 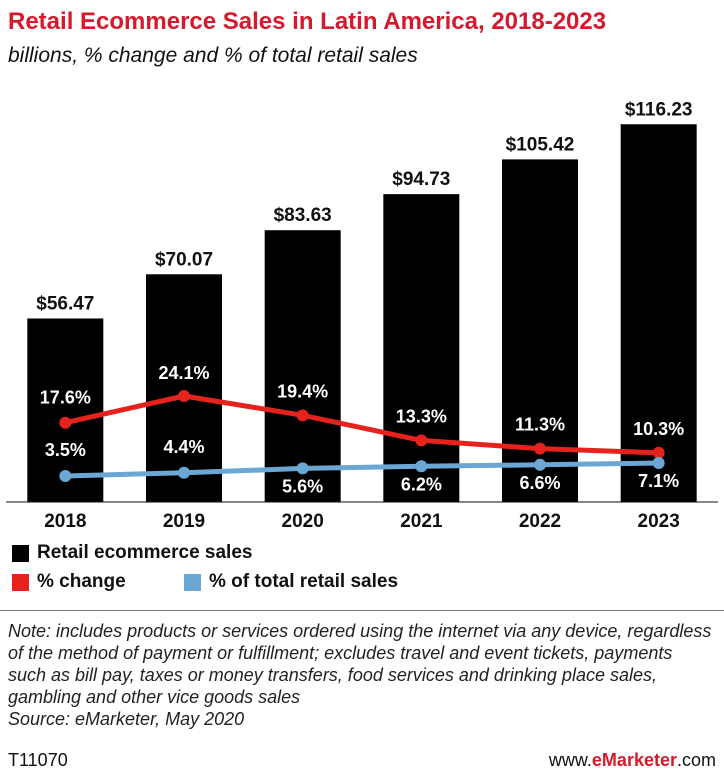 I want to click on bar-2021, so click(x=421, y=348).